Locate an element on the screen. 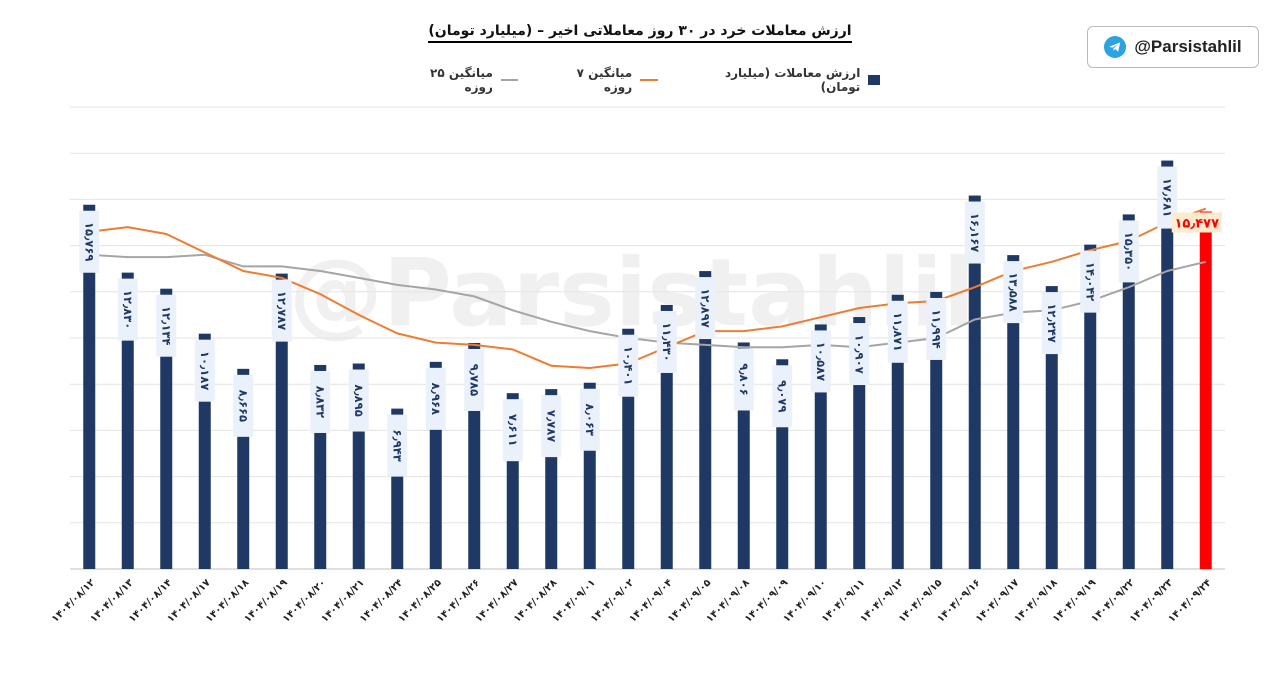  data-label: ۸٫۸۳۲ is located at coordinates (320, 402).